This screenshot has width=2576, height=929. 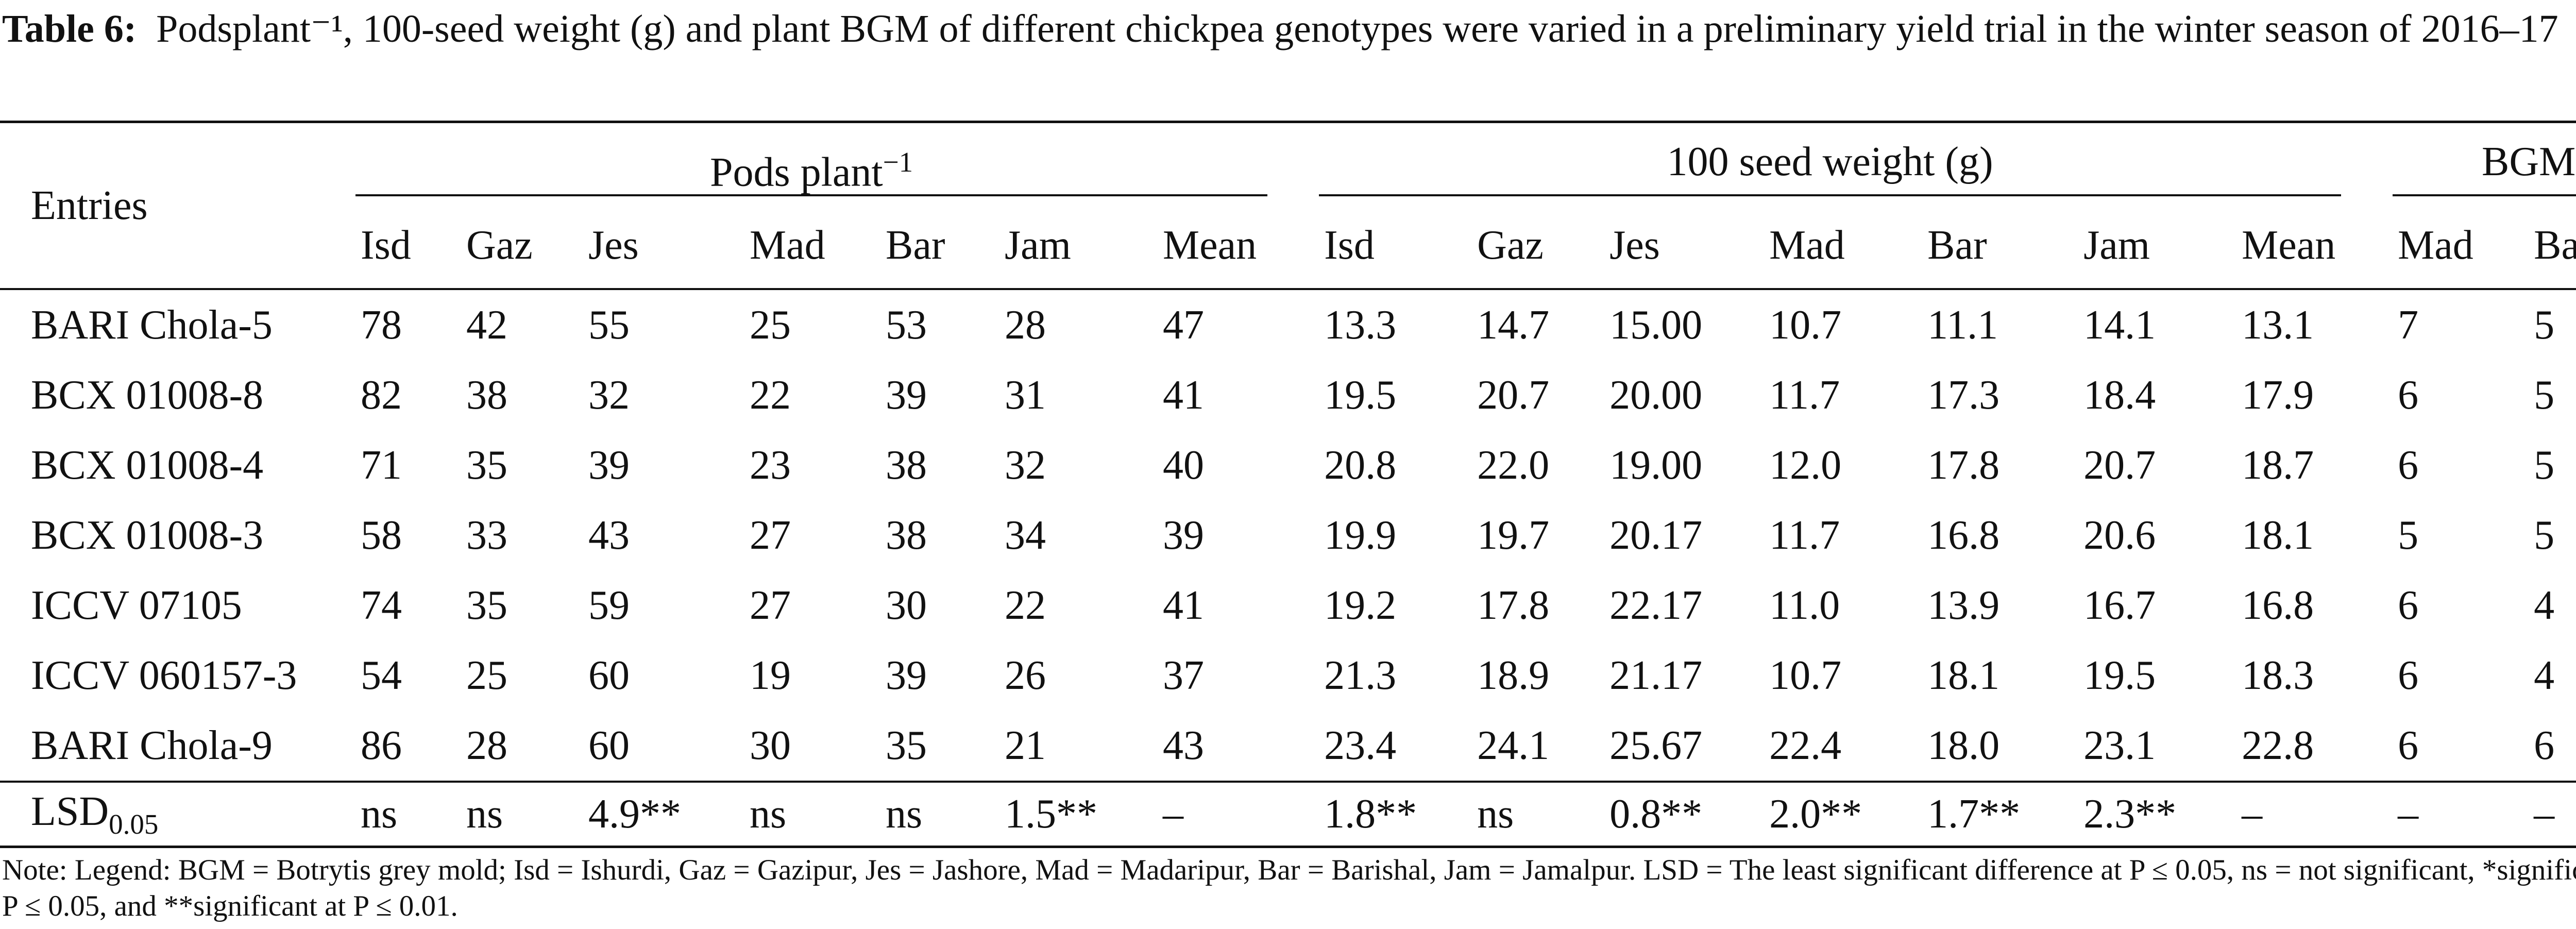 I want to click on value-cell: 31, so click(x=1025, y=395).